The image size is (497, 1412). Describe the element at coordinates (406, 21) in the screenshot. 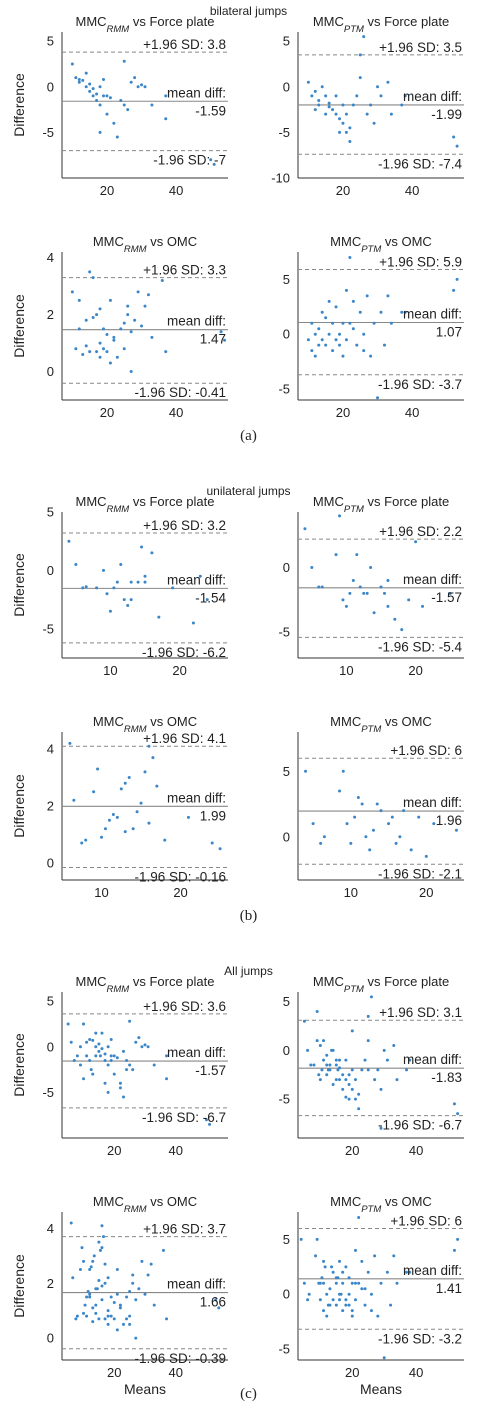

I see `panel-title-suffix: vs Force plate` at that location.